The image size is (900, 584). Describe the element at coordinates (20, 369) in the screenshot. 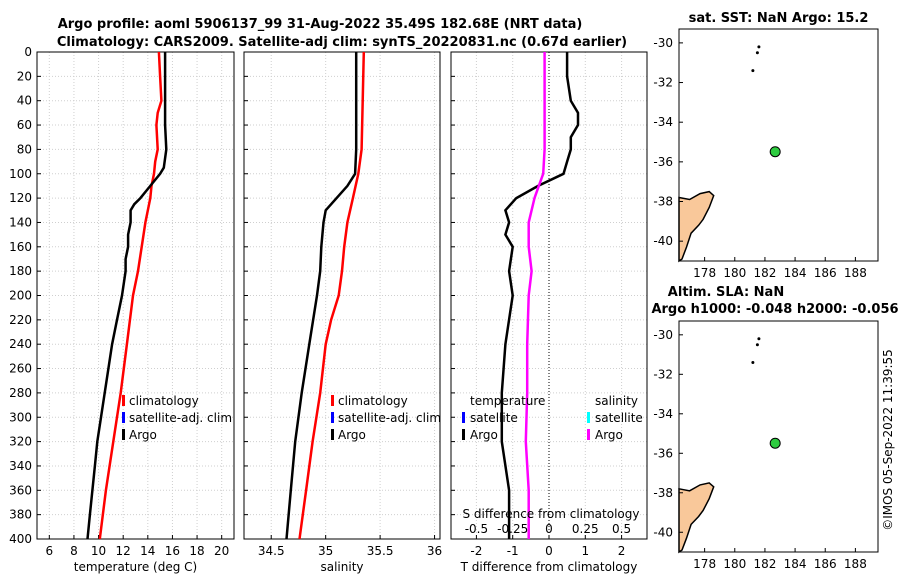

I see `y-tick-label: 260` at that location.